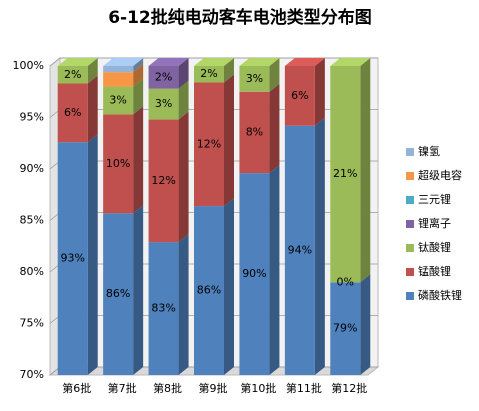 Image resolution: width=479 pixels, height=411 pixels. I want to click on data-label: 79%, so click(345, 328).